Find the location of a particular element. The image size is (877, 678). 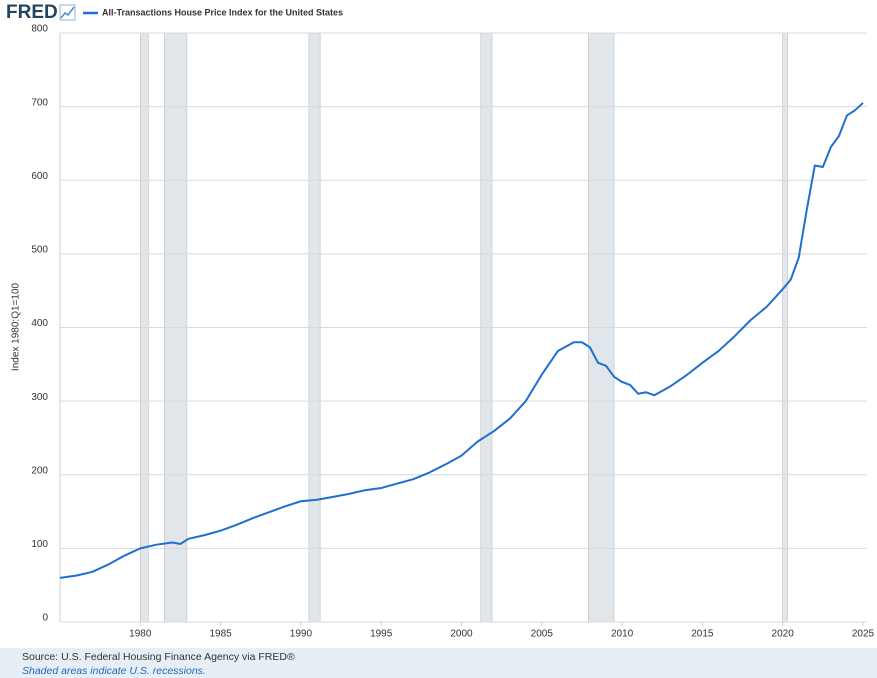

x-tick-label: 2025 is located at coordinates (863, 634).